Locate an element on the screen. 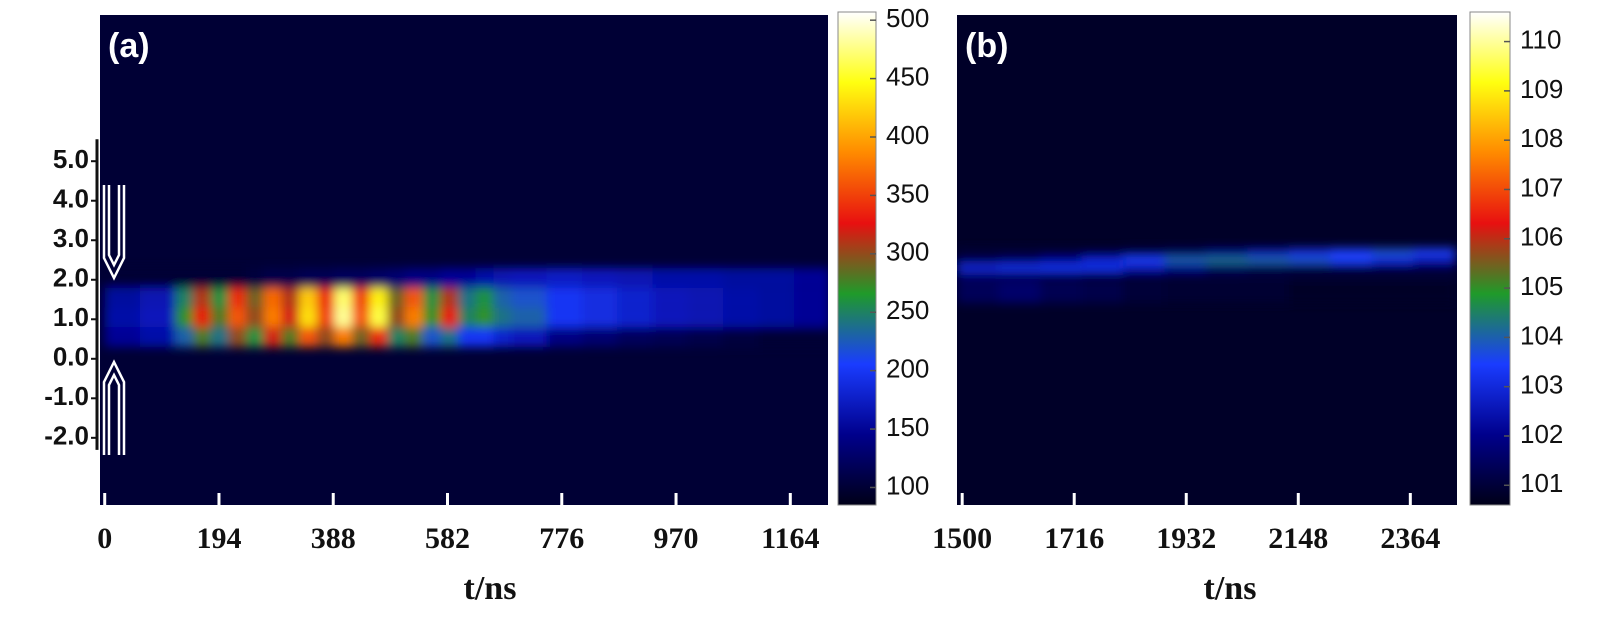  colorbar-tick-label: 400 is located at coordinates (907, 135).